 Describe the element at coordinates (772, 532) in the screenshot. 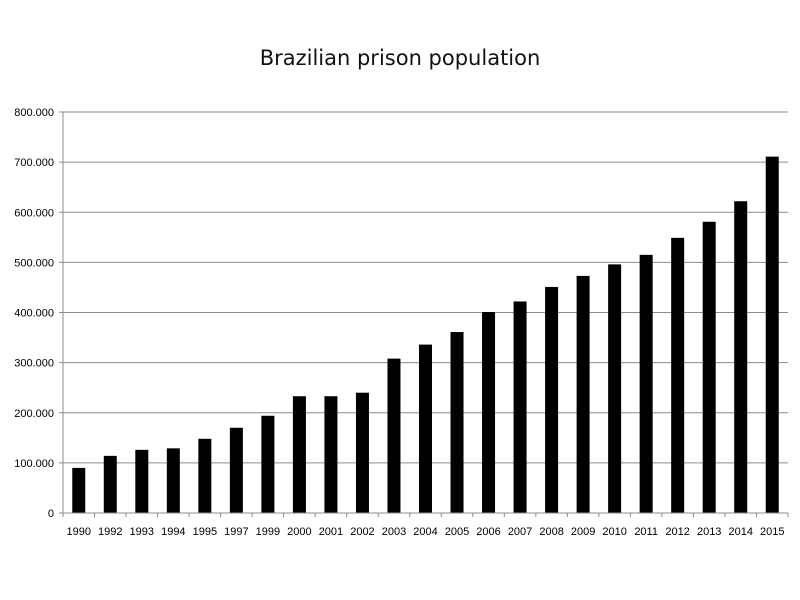

I see `x-tick-label: 2015` at that location.